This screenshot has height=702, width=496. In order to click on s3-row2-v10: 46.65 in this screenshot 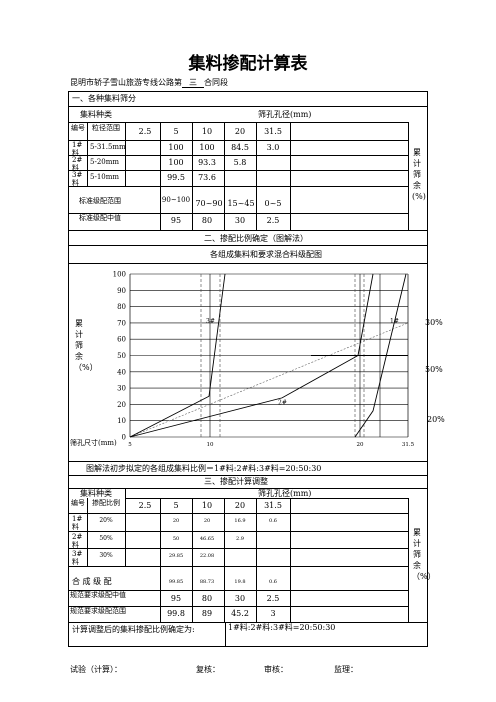, I will do `click(207, 539)`.